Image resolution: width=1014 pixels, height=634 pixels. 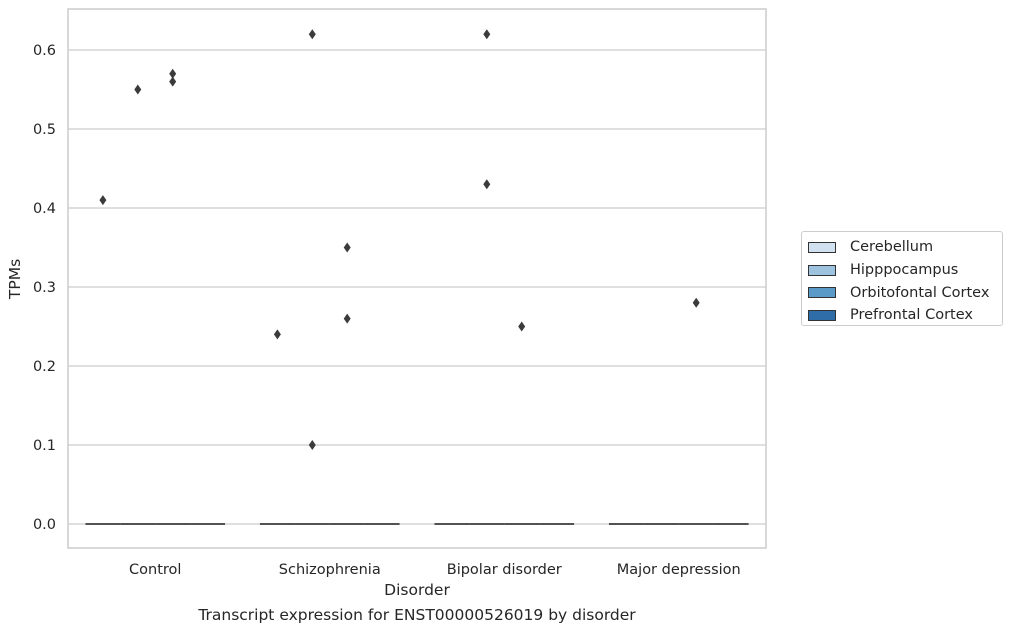 What do you see at coordinates (911, 315) in the screenshot?
I see `legend-label: Prefrontal Cortex` at bounding box center [911, 315].